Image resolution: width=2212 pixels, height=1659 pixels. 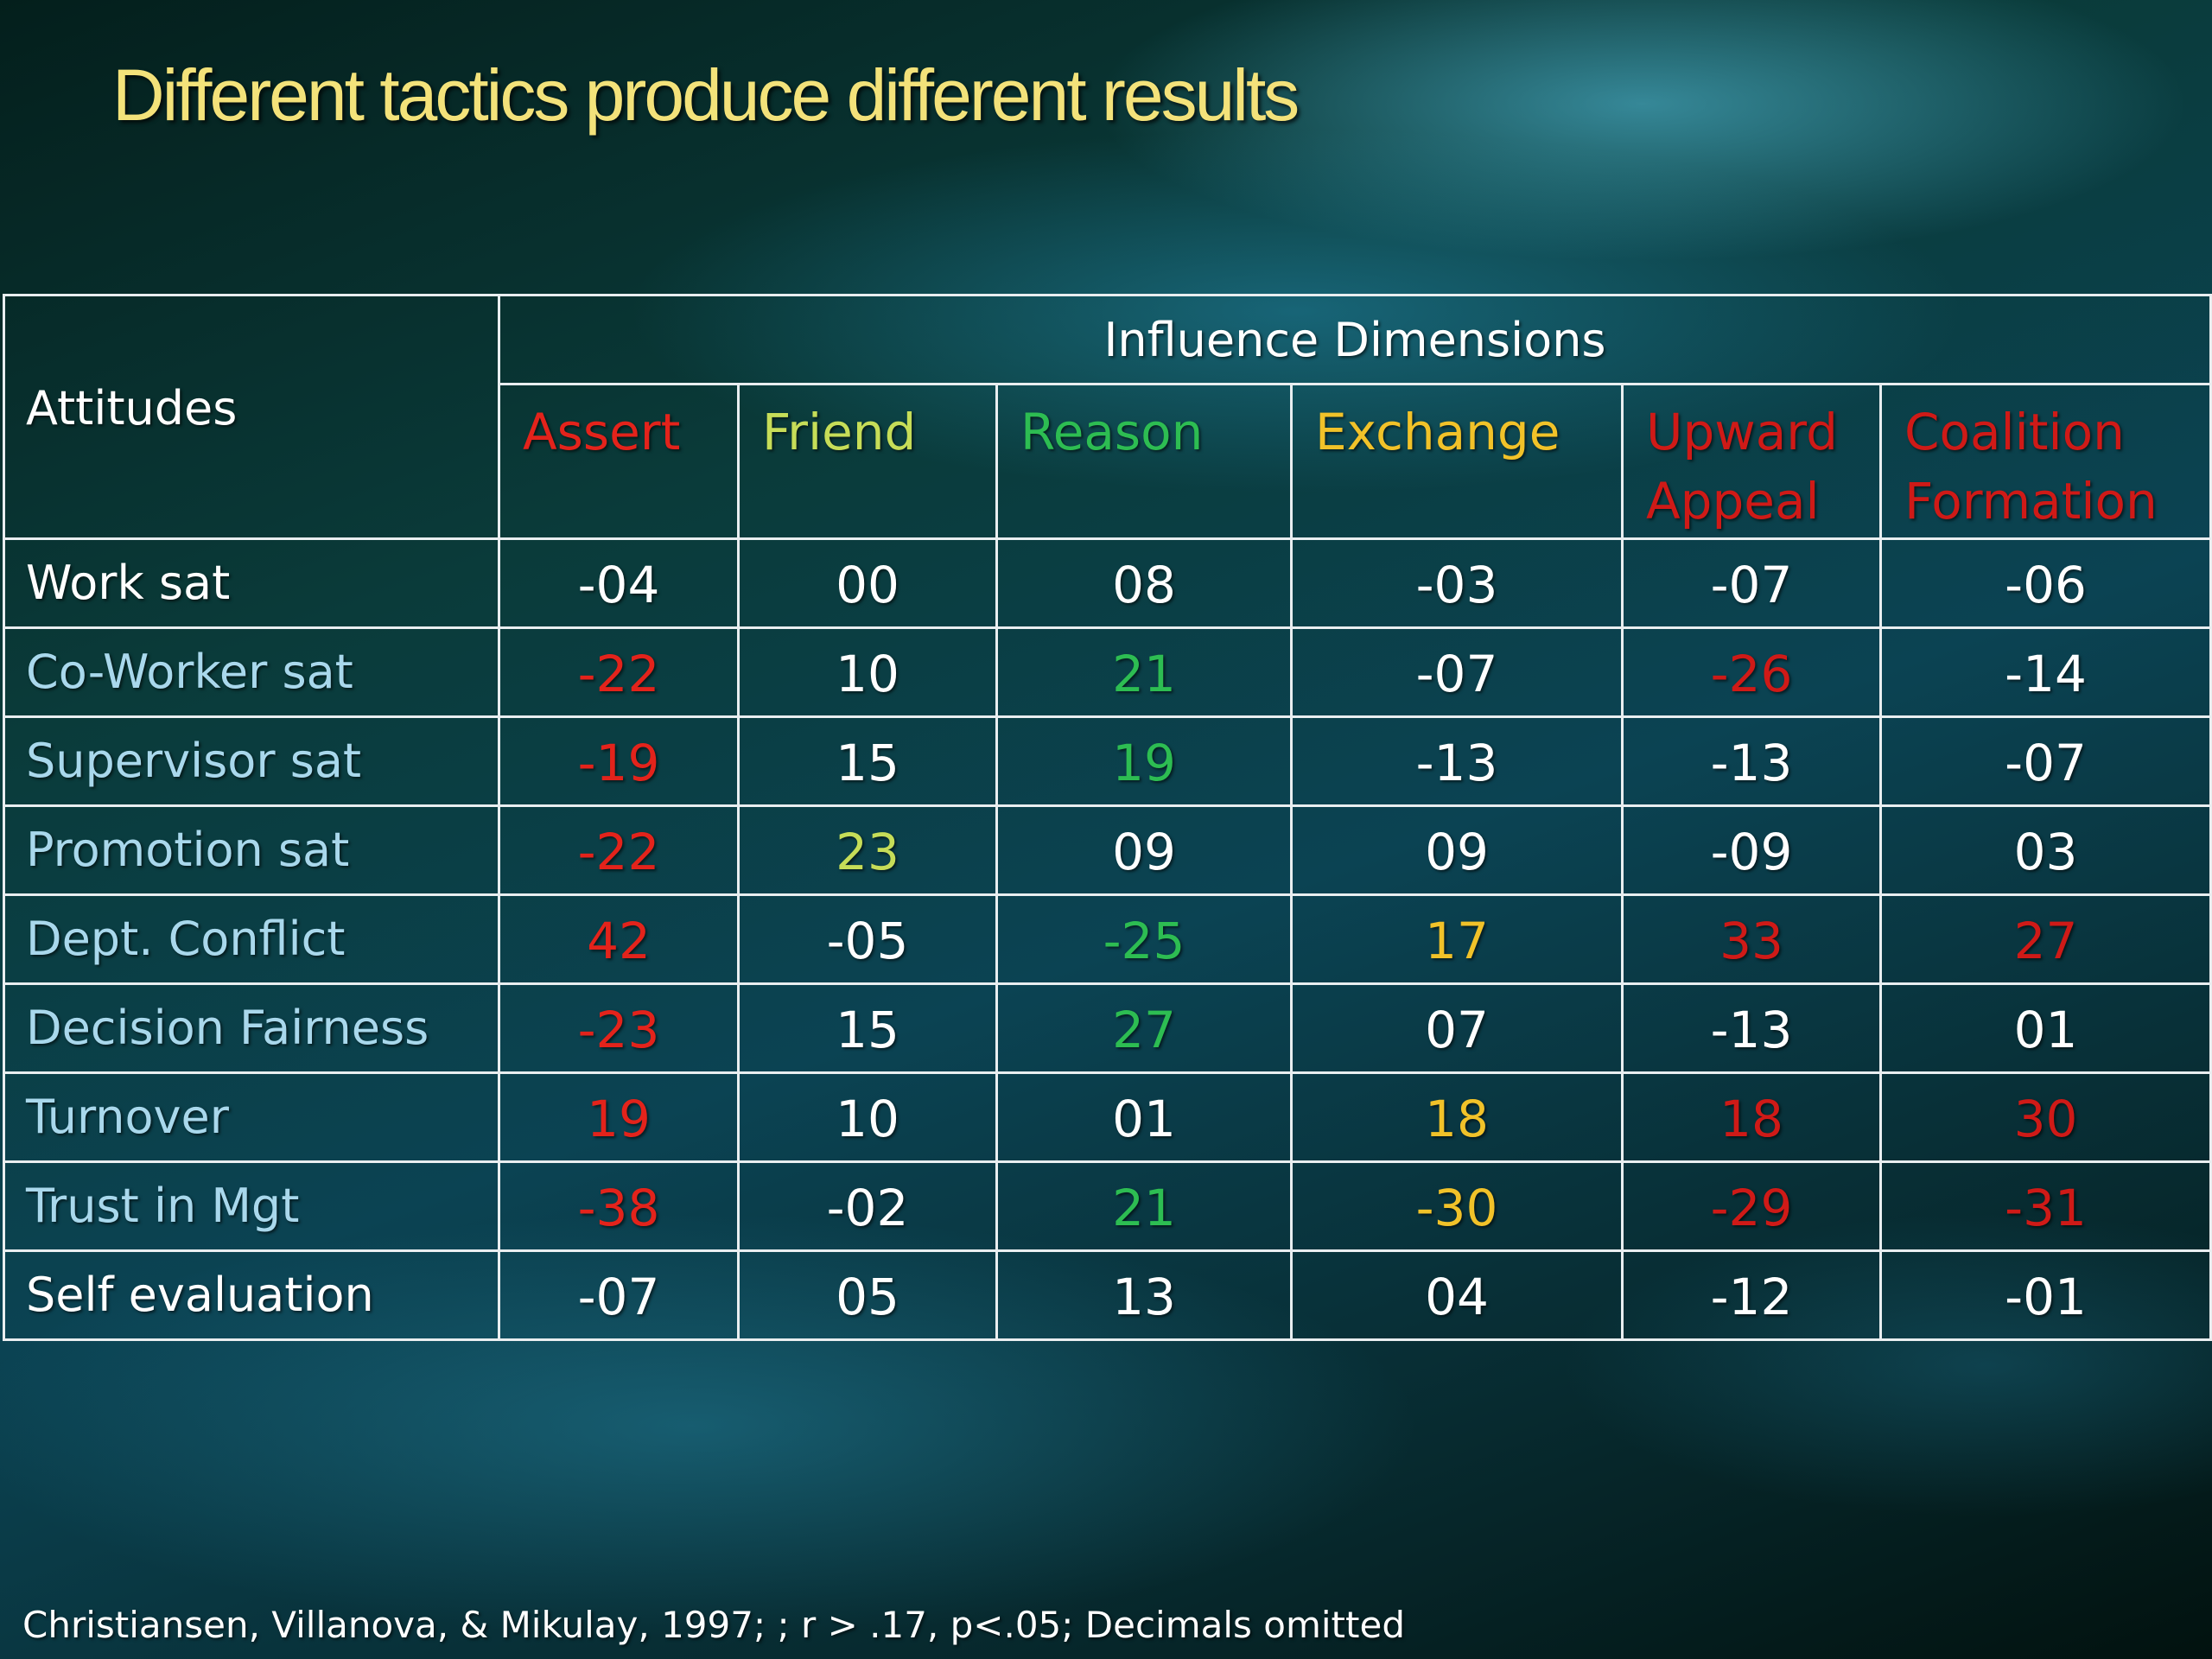 I want to click on table-cell: -04, so click(x=619, y=583).